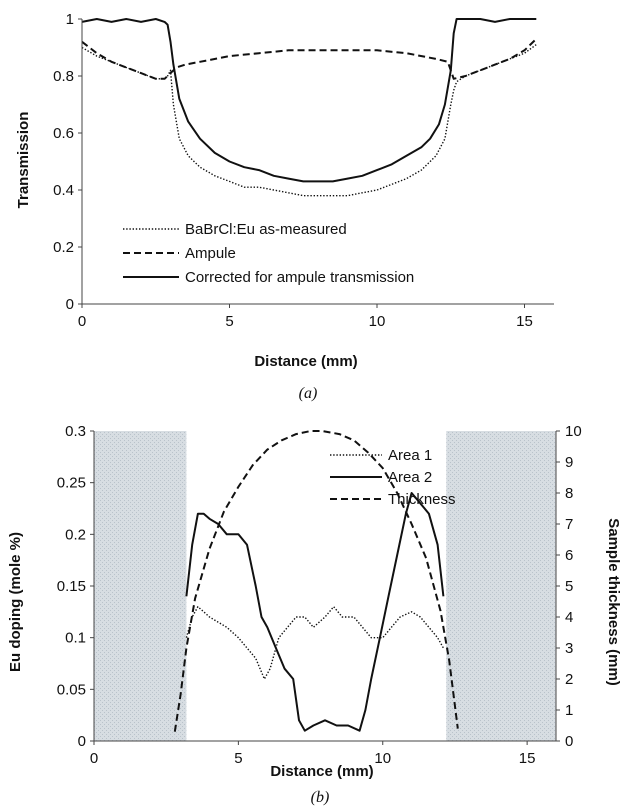  What do you see at coordinates (422, 499) in the screenshot?
I see `legend-entry: Thickness` at bounding box center [422, 499].